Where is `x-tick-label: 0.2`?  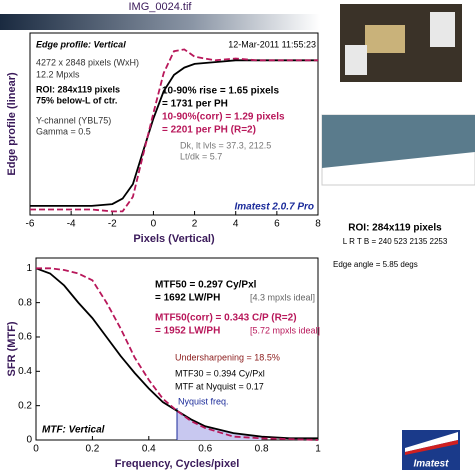 x-tick-label: 0.2 is located at coordinates (92, 449).